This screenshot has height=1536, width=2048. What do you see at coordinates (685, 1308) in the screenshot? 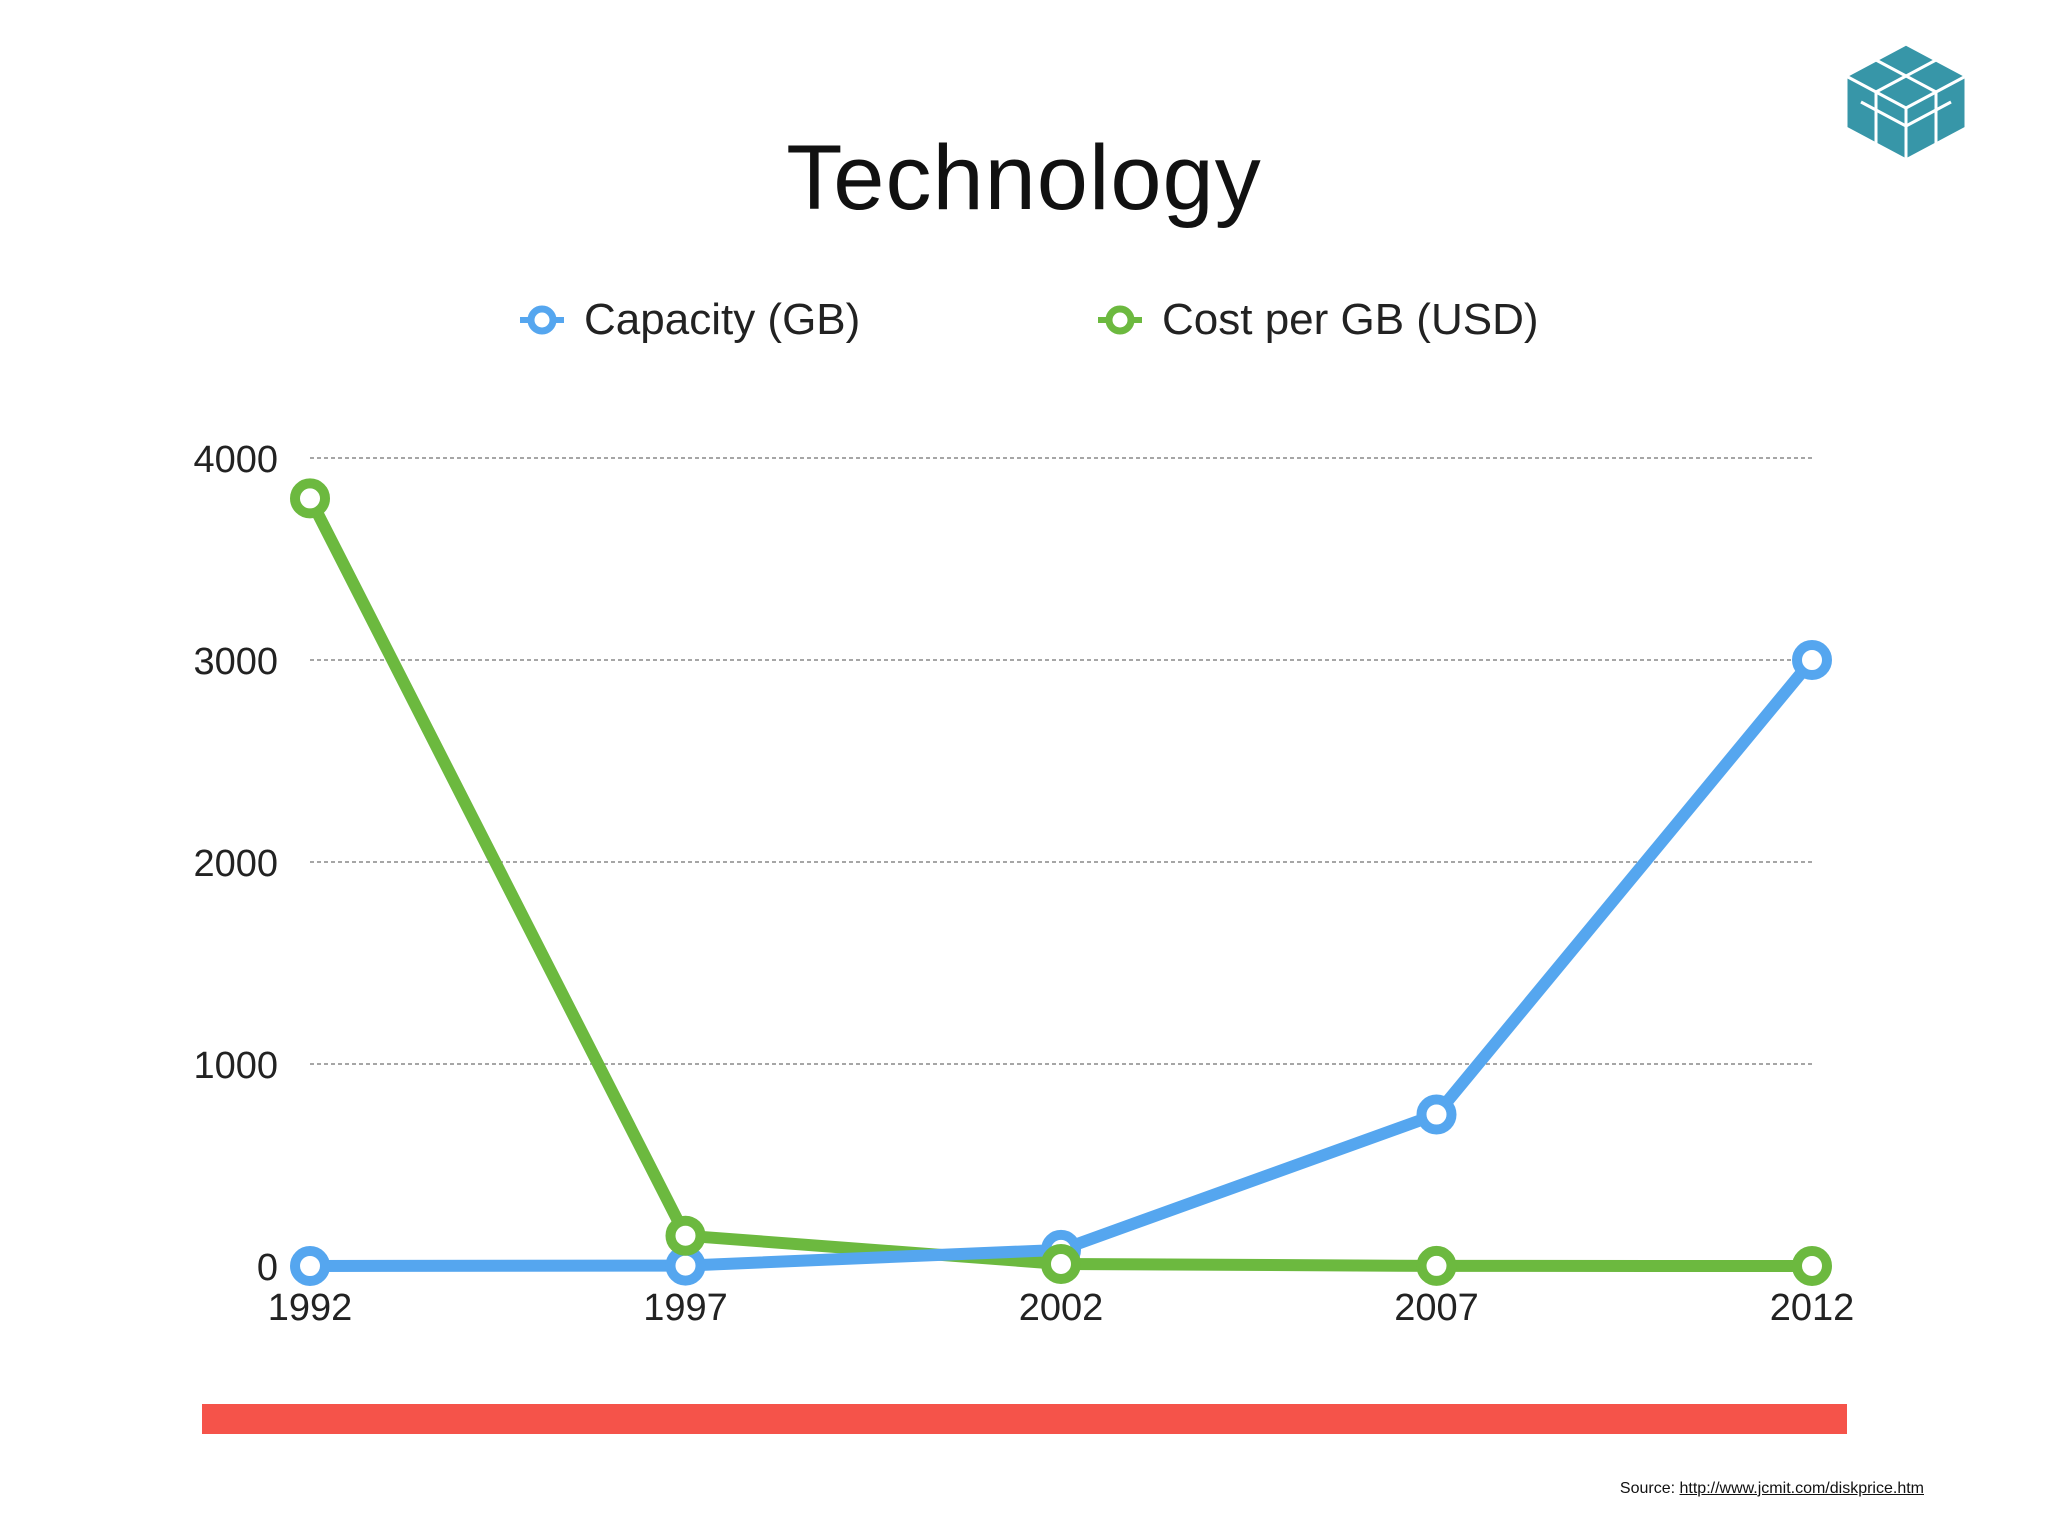
I see `x-tick-label: 1997` at bounding box center [685, 1308].